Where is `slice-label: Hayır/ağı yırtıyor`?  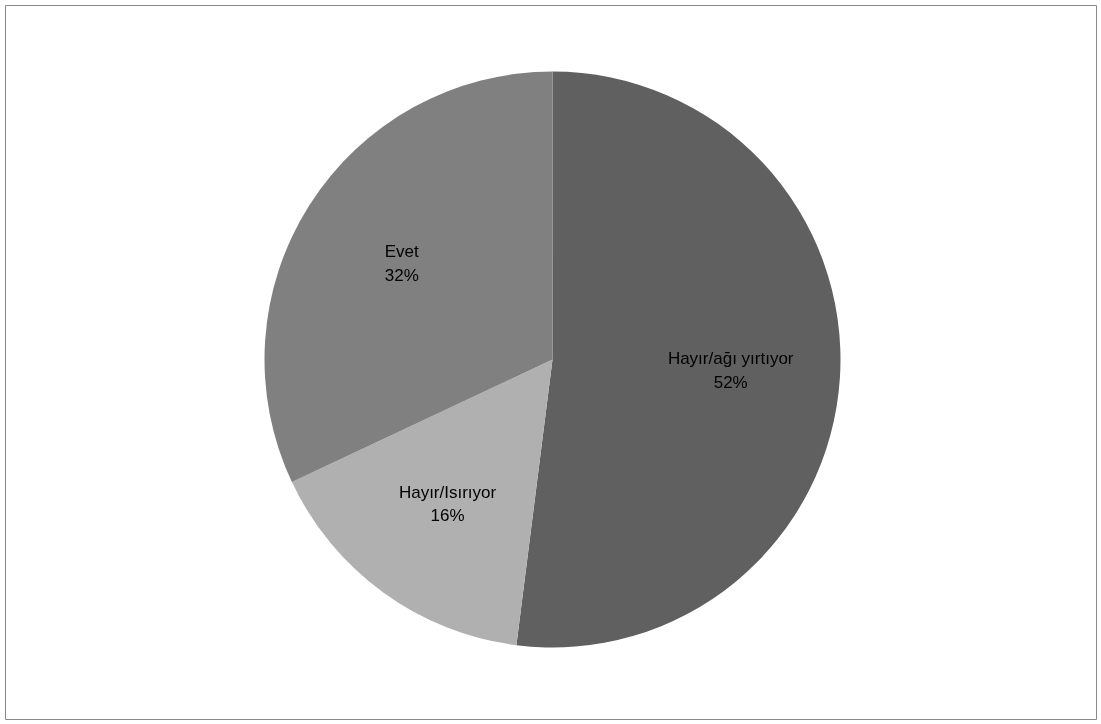 slice-label: Hayır/ağı yırtıyor is located at coordinates (730, 359).